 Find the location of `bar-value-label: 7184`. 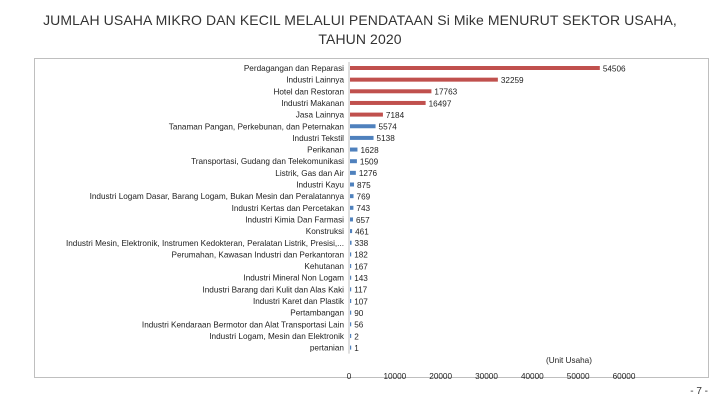

bar-value-label: 7184 is located at coordinates (395, 115).